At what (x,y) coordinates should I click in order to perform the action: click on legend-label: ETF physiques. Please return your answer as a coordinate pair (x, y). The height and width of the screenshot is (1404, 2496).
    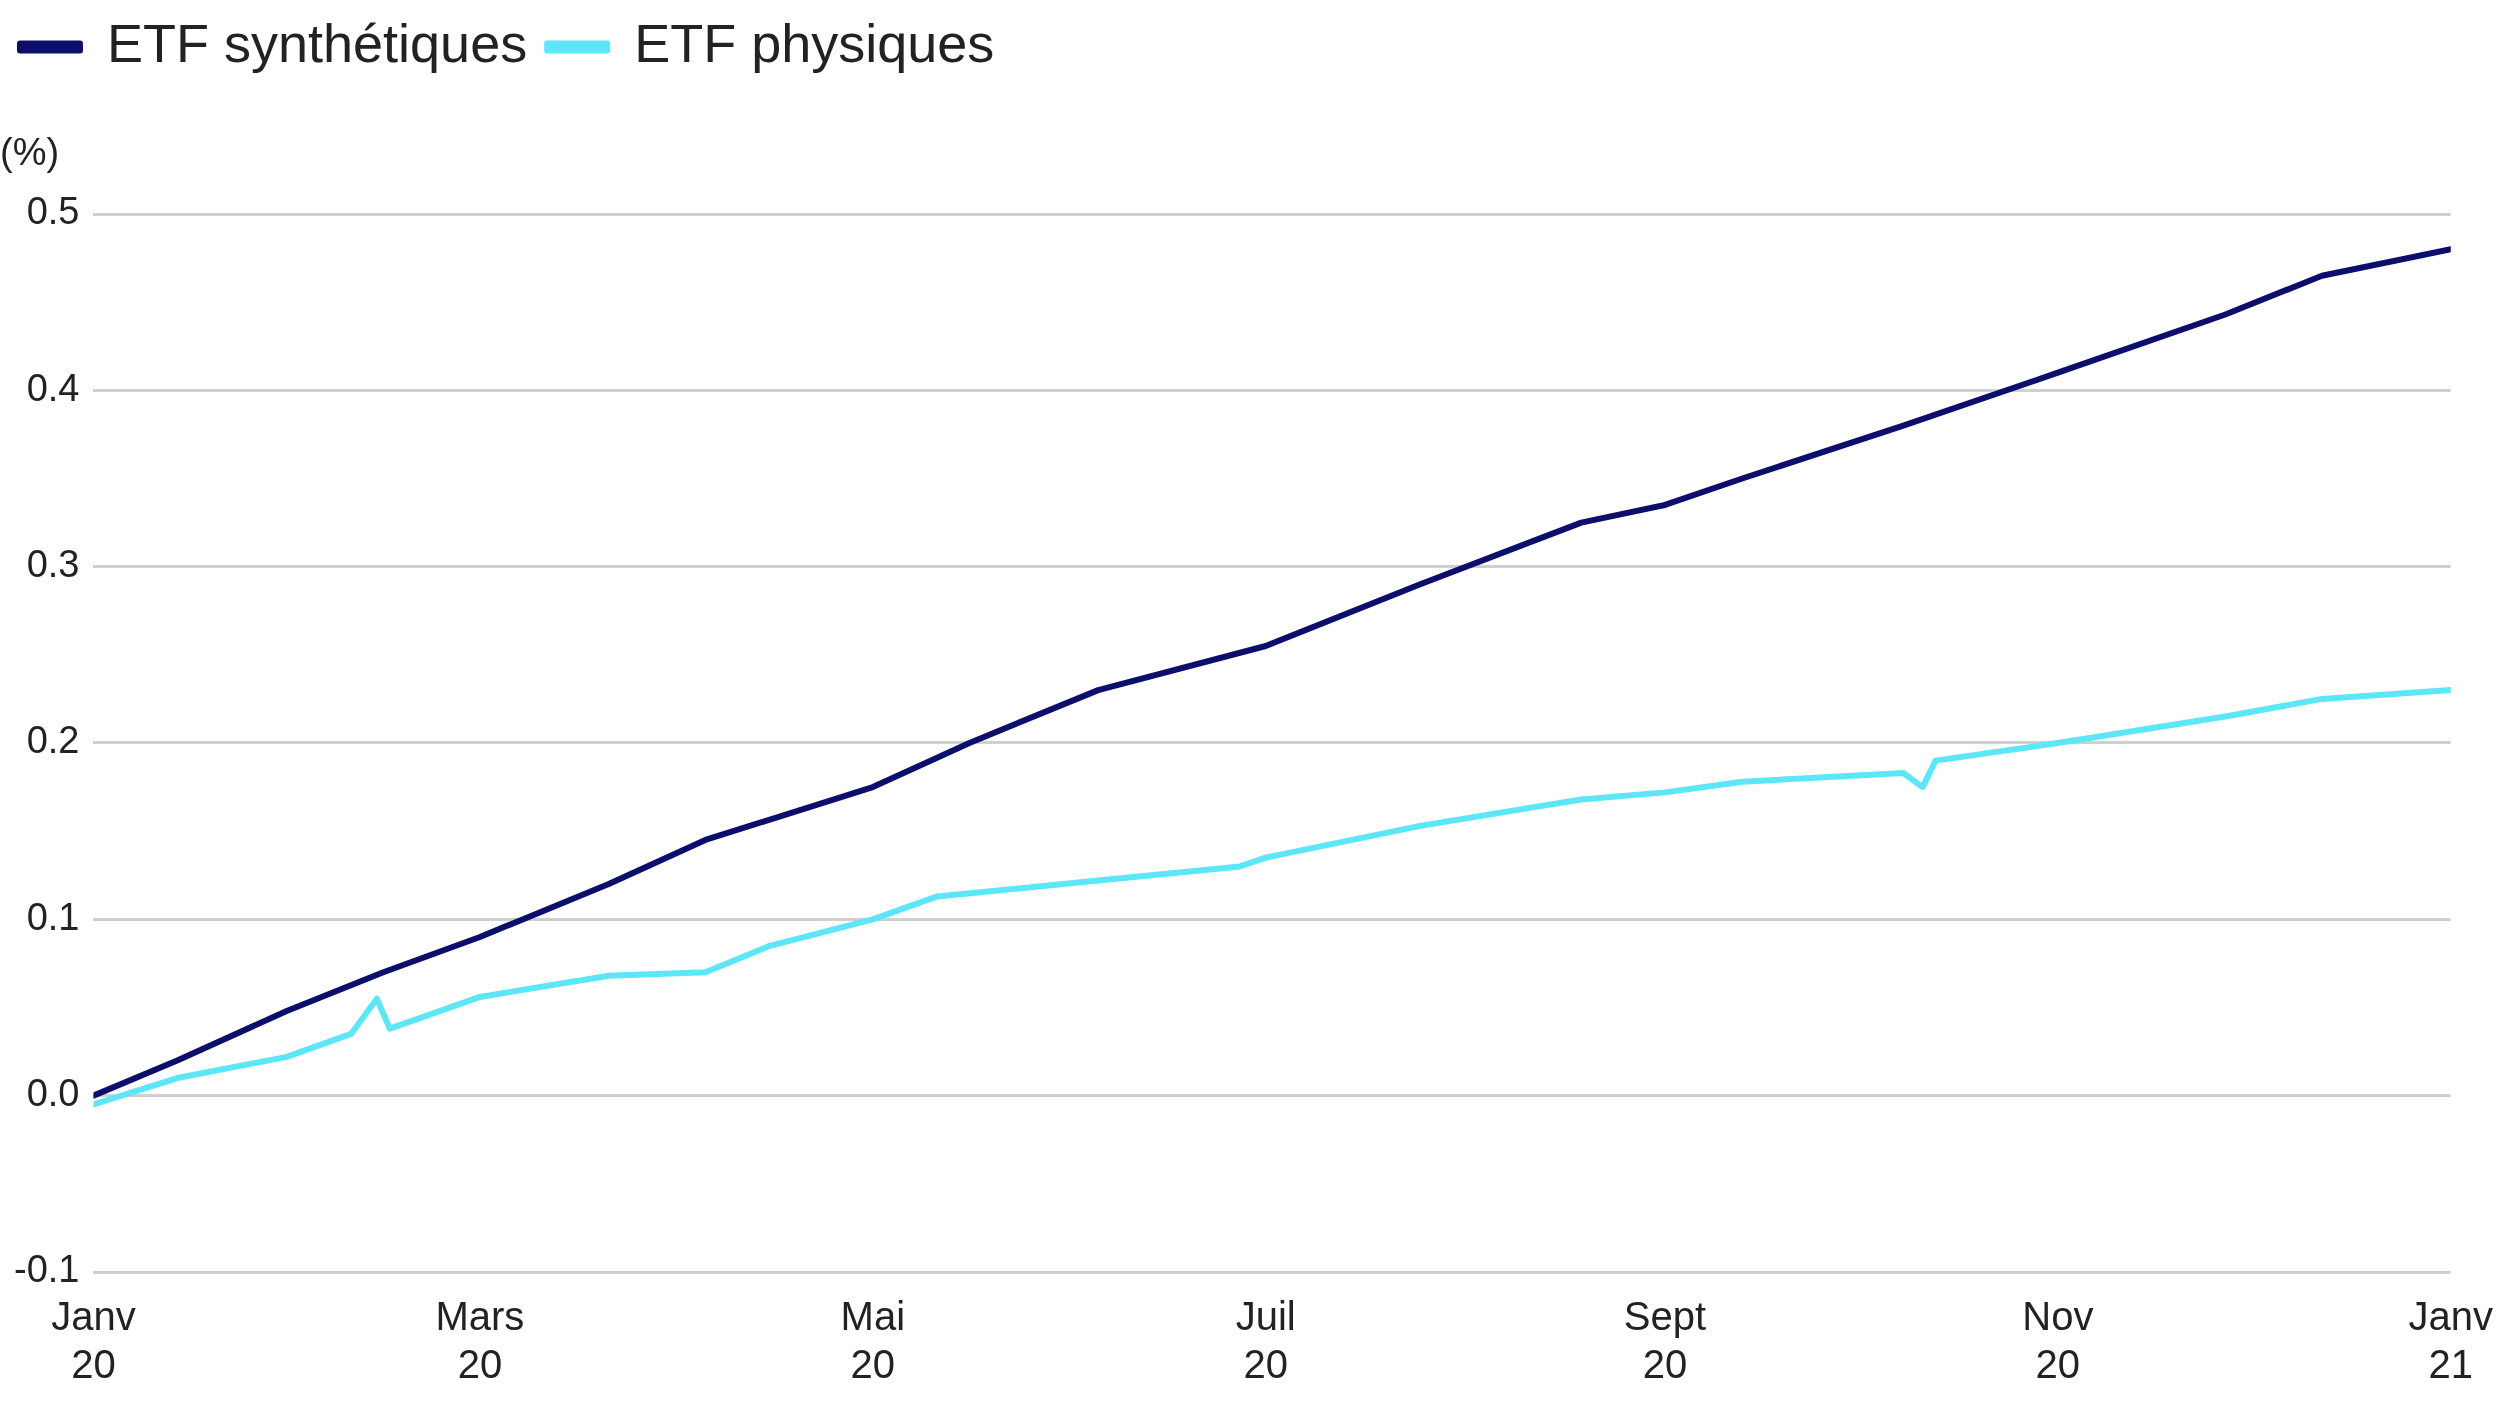
    Looking at the image, I should click on (814, 42).